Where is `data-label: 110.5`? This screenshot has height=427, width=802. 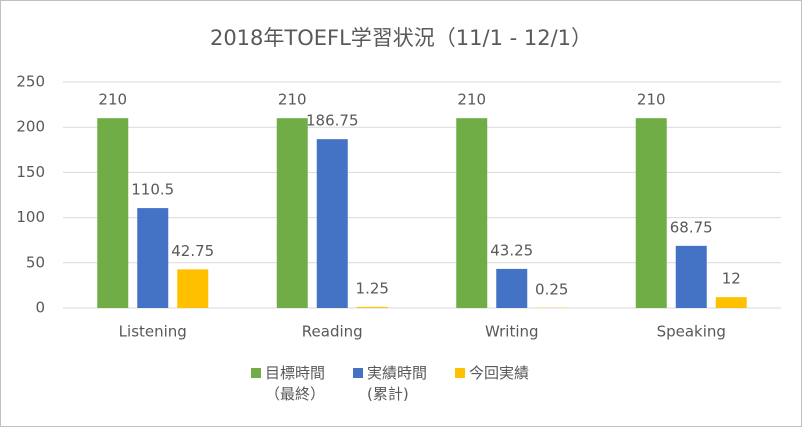 data-label: 110.5 is located at coordinates (152, 190).